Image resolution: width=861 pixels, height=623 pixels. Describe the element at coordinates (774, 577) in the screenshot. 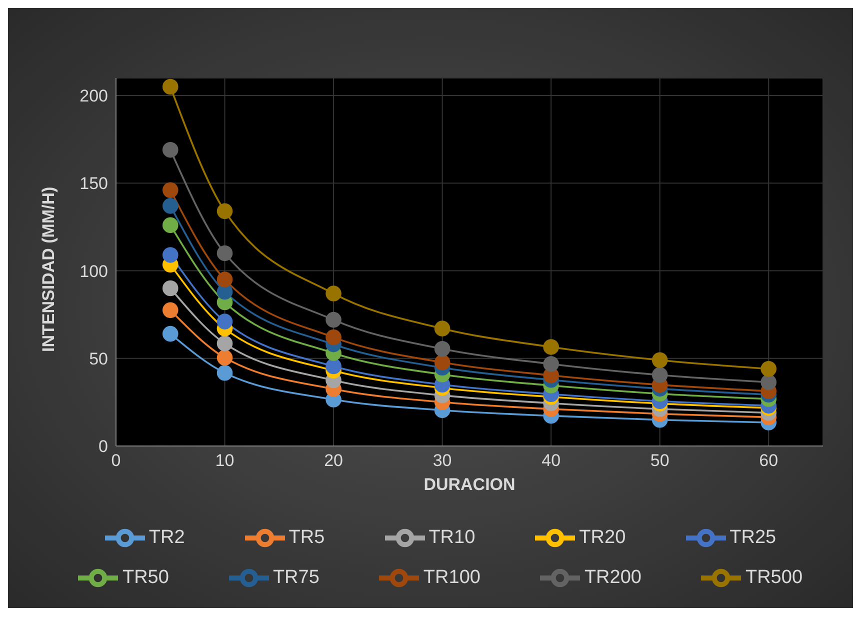

I see `legend-label: TR500` at that location.